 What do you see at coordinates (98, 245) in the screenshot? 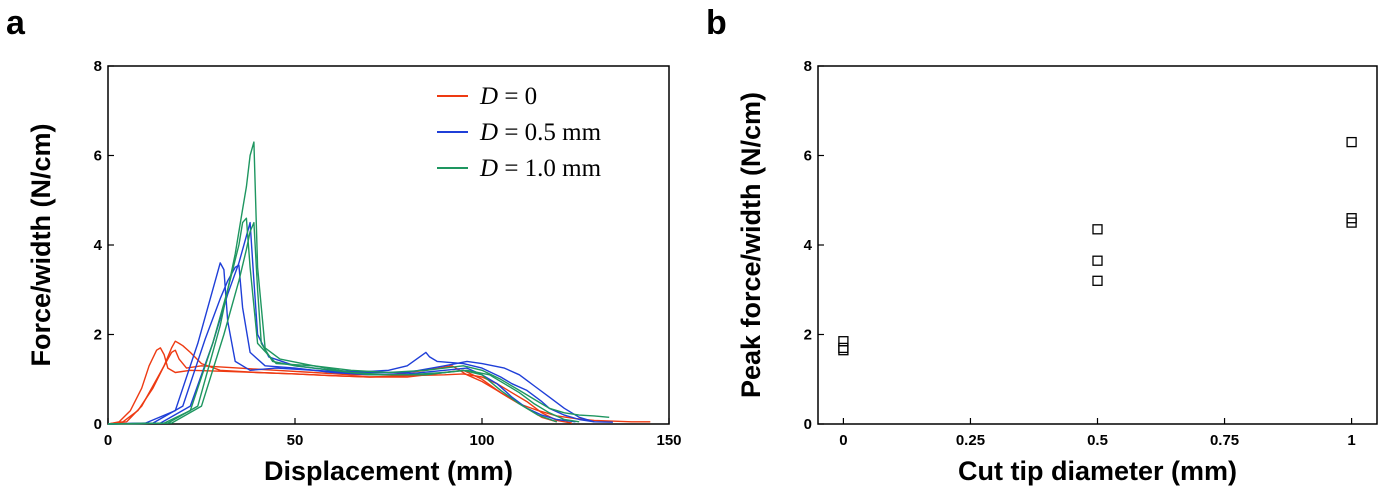
I see `panel-a-y-tick-label: 4` at bounding box center [98, 245].